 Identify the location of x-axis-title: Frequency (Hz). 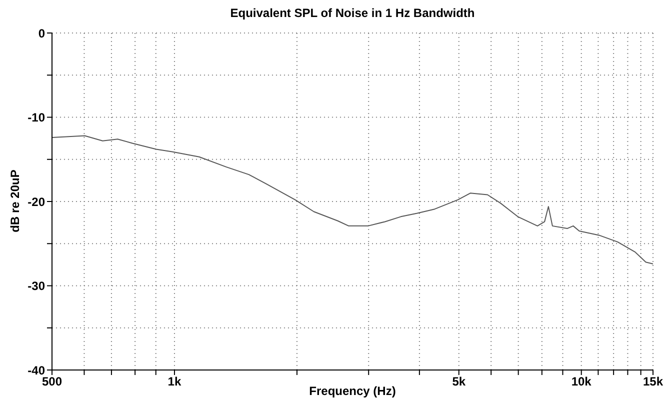
(352, 391).